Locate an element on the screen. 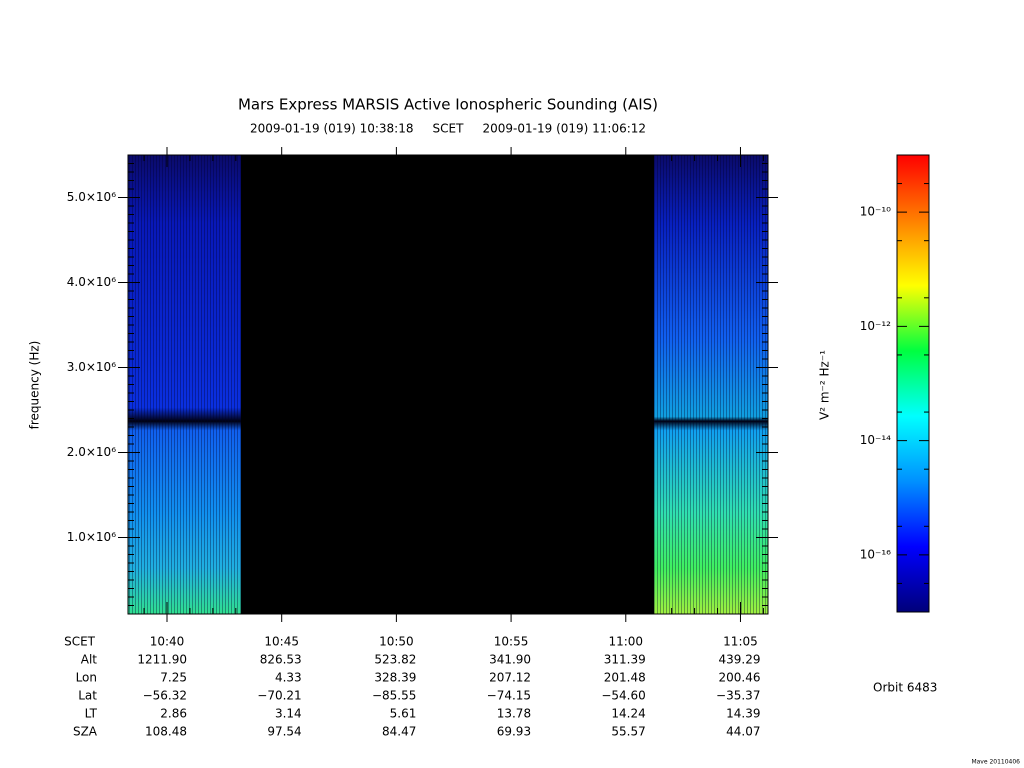  ephemeris-value: 4.33 is located at coordinates (288, 678).